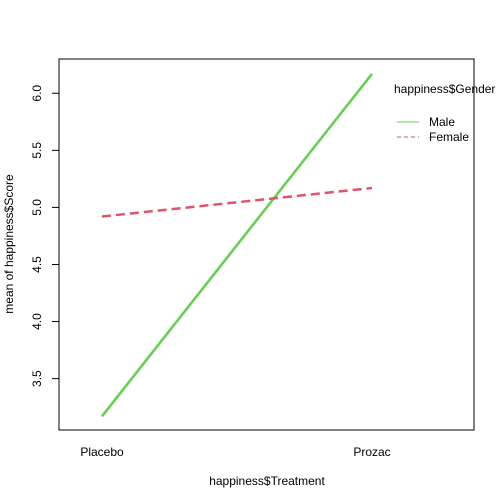  I want to click on y-tick-label: 5.0, so click(37, 207).